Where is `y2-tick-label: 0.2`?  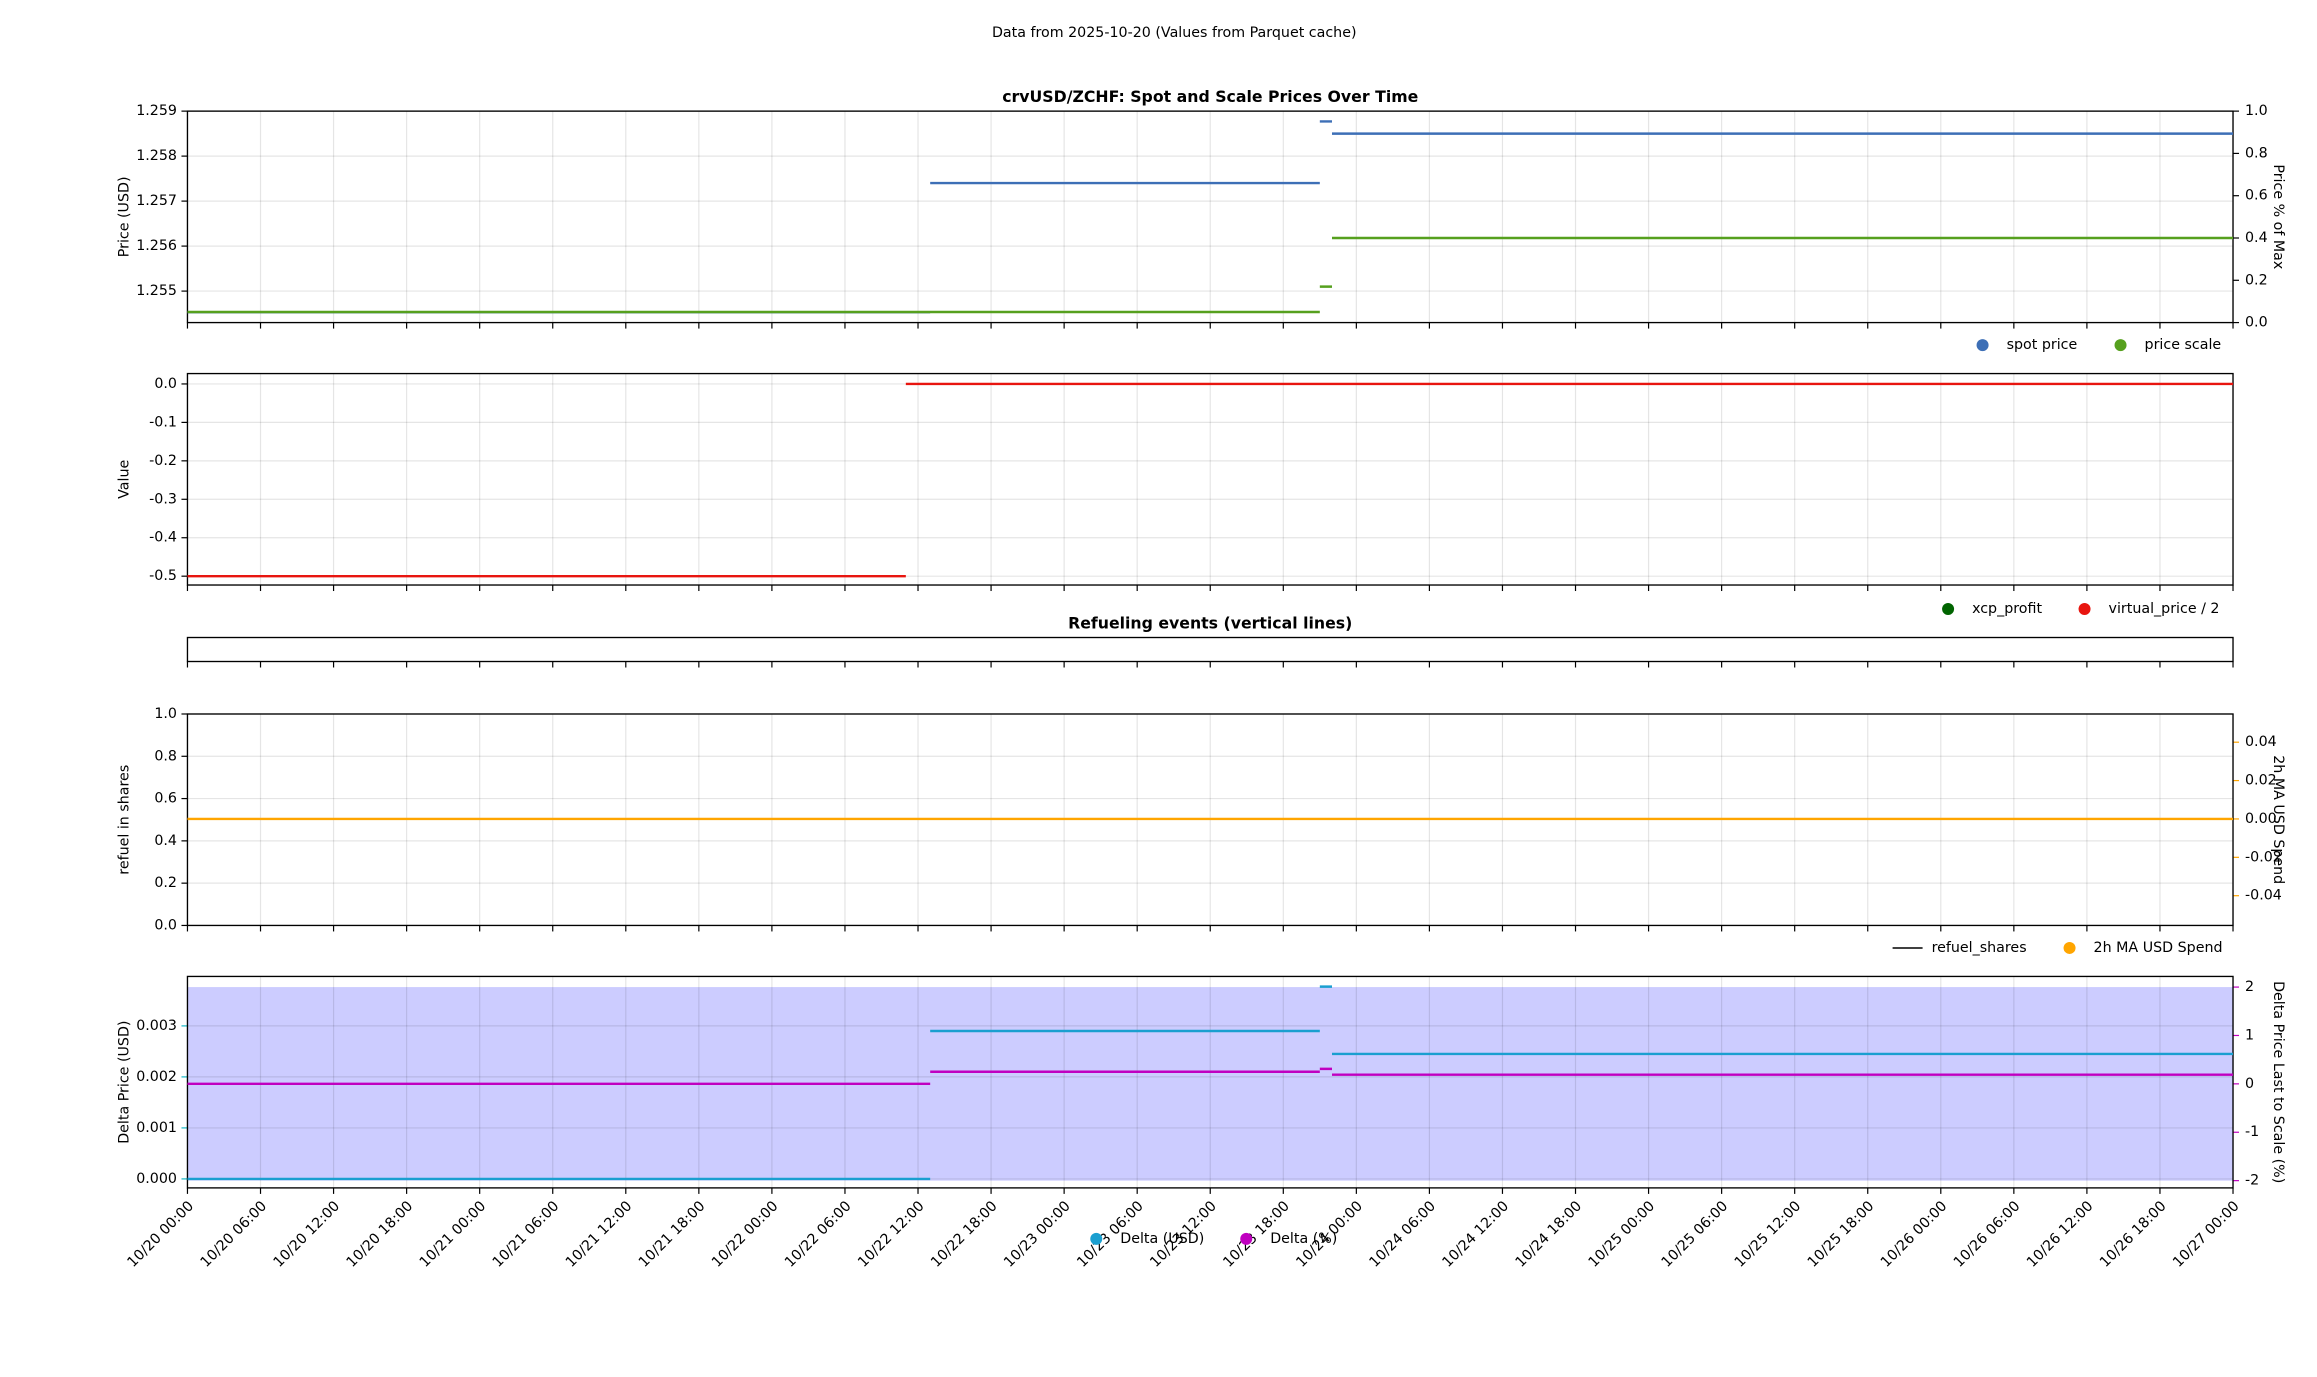
y2-tick-label: 0.2 is located at coordinates (2256, 280).